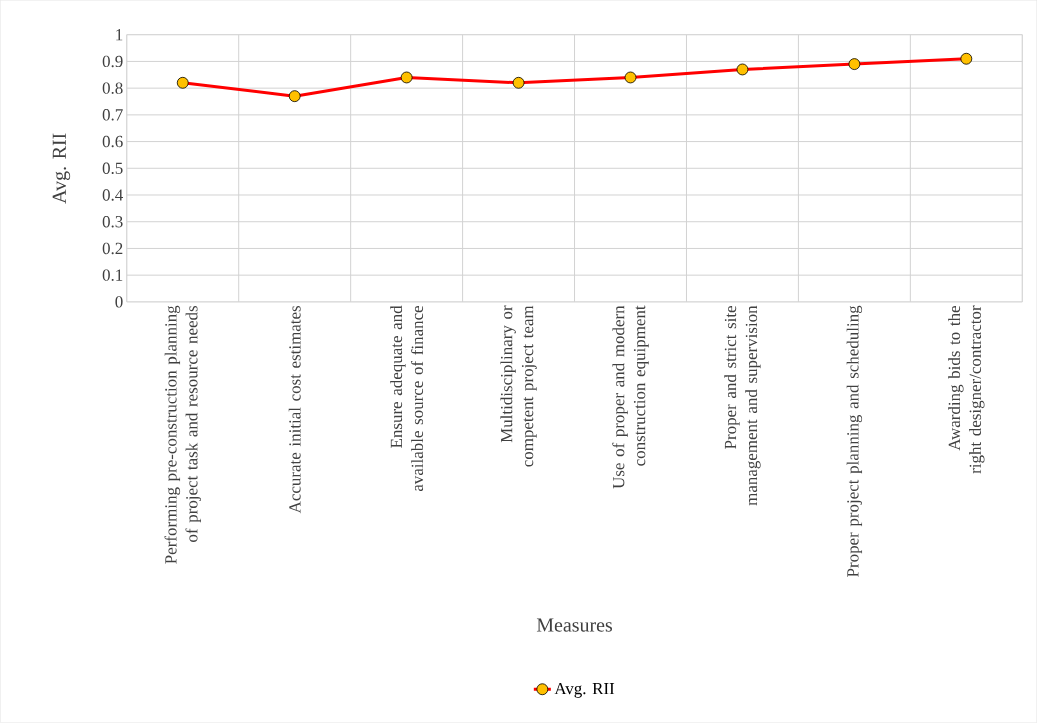 This screenshot has height=723, width=1037. Describe the element at coordinates (294, 410) in the screenshot. I see `x-tick-label: Accurate initial cost estimates` at that location.